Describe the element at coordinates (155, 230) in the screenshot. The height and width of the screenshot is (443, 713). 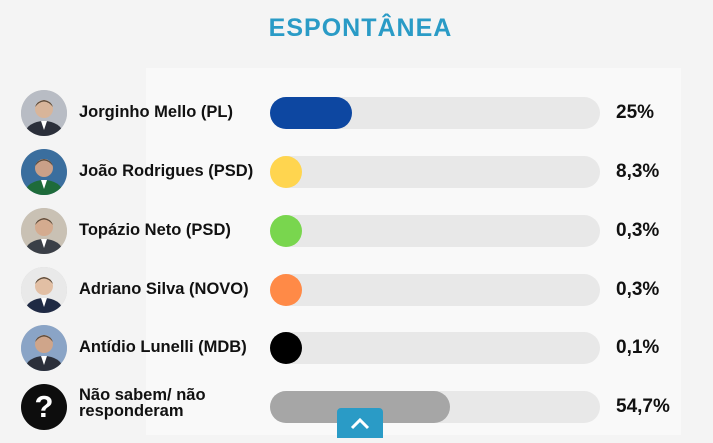
I see `row-label: Topázio Neto (PSD)` at that location.